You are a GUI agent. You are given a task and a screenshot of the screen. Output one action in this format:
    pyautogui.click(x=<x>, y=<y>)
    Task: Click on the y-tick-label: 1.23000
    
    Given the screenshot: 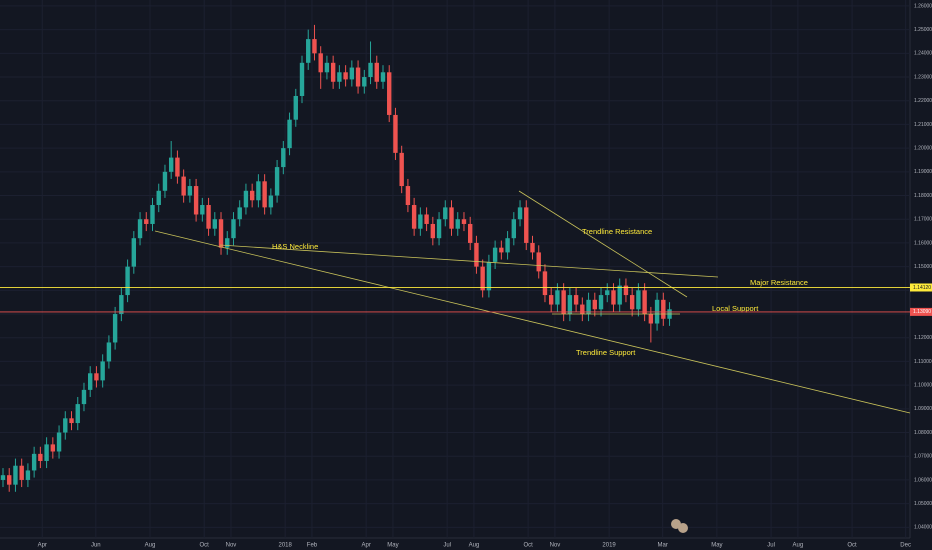 What is the action you would take?
    pyautogui.click(x=923, y=77)
    